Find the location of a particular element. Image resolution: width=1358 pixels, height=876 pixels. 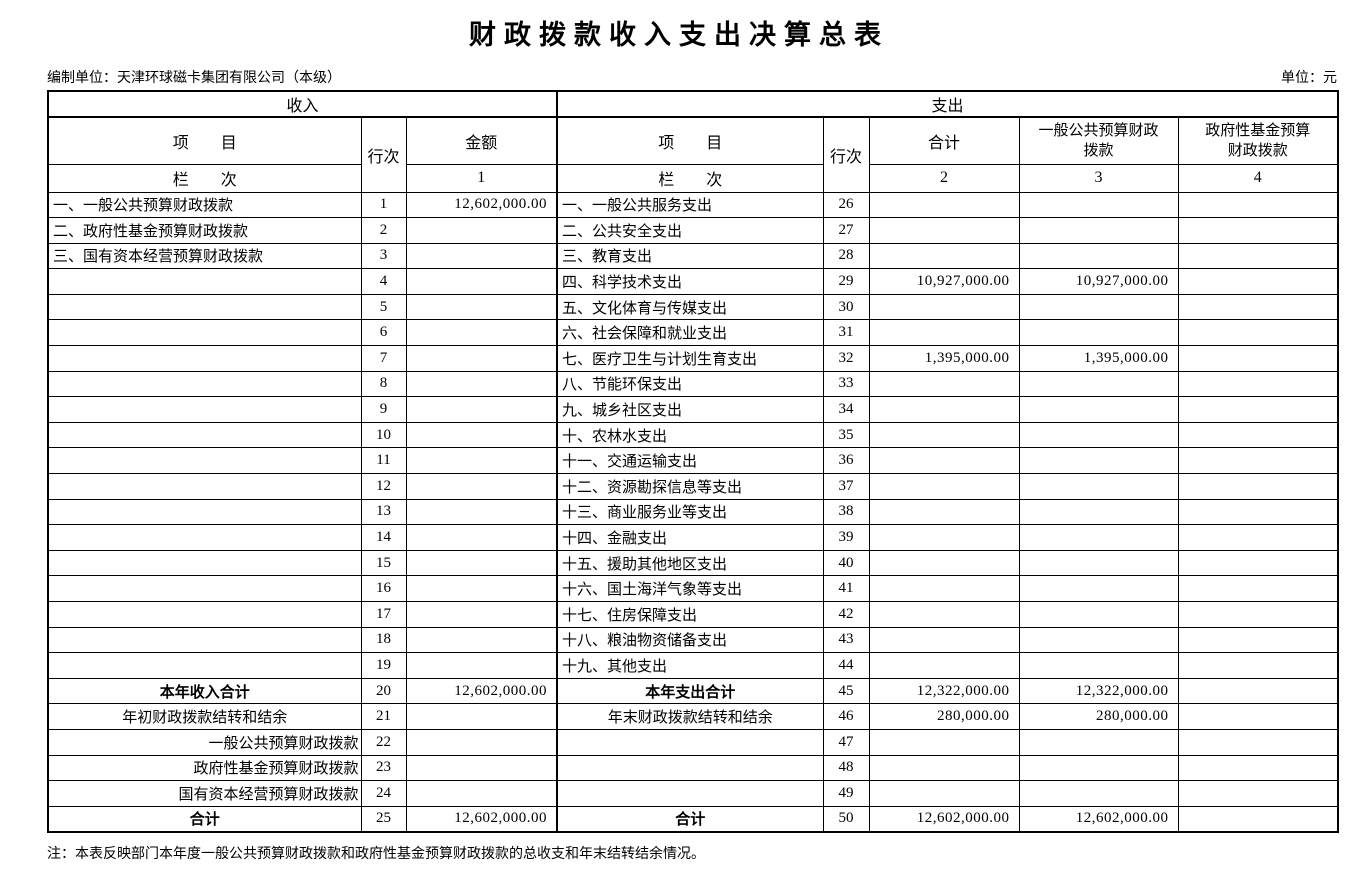

table-row: 13 十三、商业服务业等支出 38 is located at coordinates (693, 512).